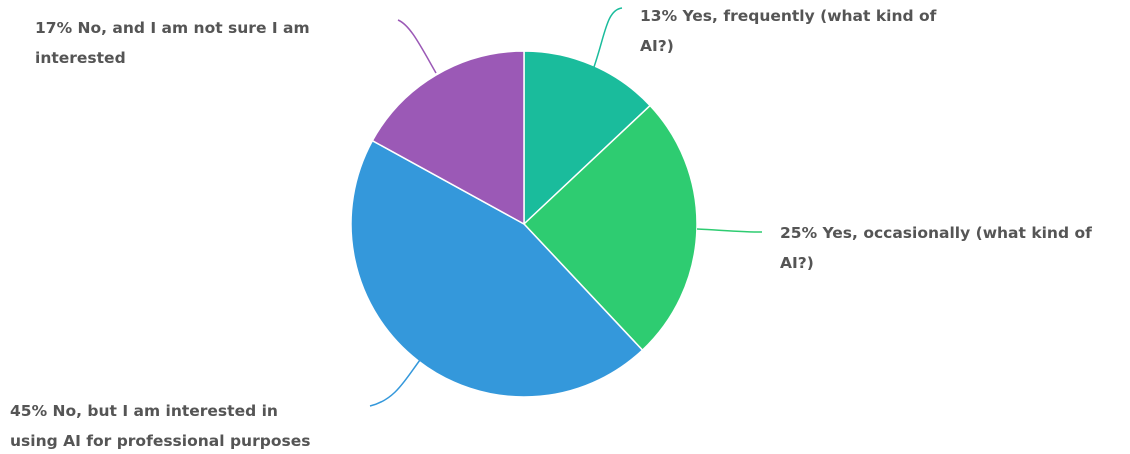 The height and width of the screenshot is (454, 1130). Describe the element at coordinates (172, 28) in the screenshot. I see `slice-label: 17% No, and I am not sure I am` at that location.